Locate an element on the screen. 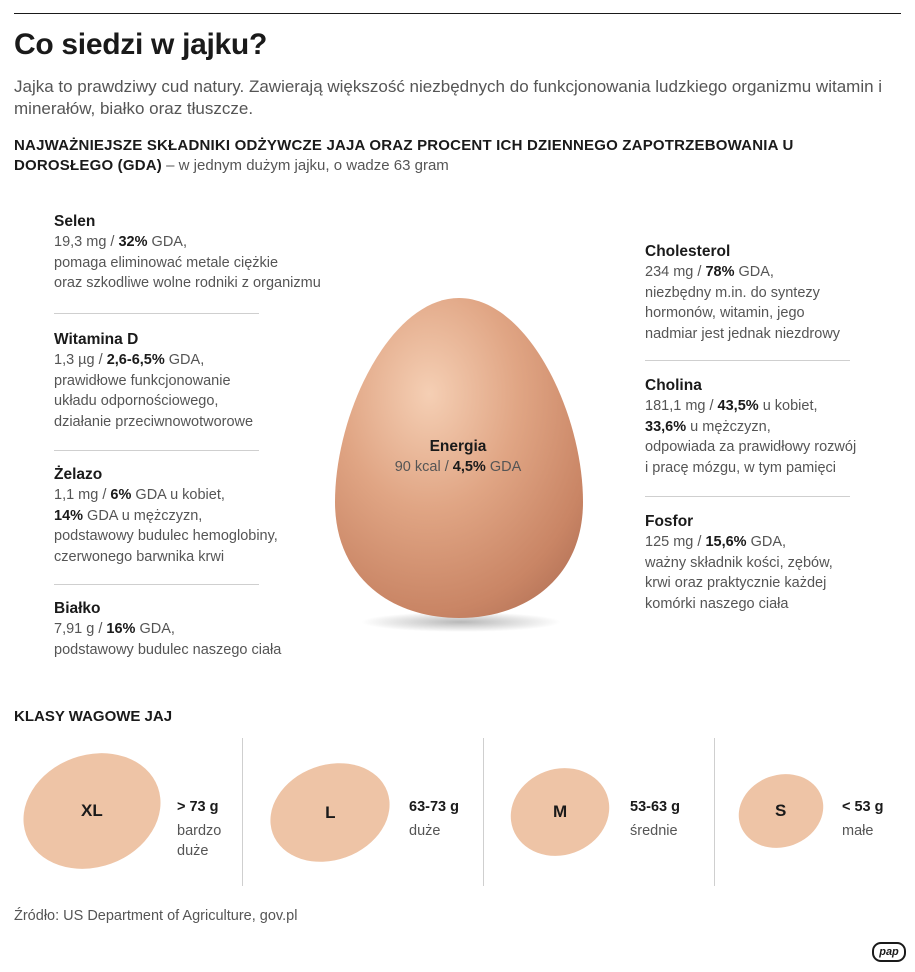  nutrient-name: Fosfor is located at coordinates (669, 521).